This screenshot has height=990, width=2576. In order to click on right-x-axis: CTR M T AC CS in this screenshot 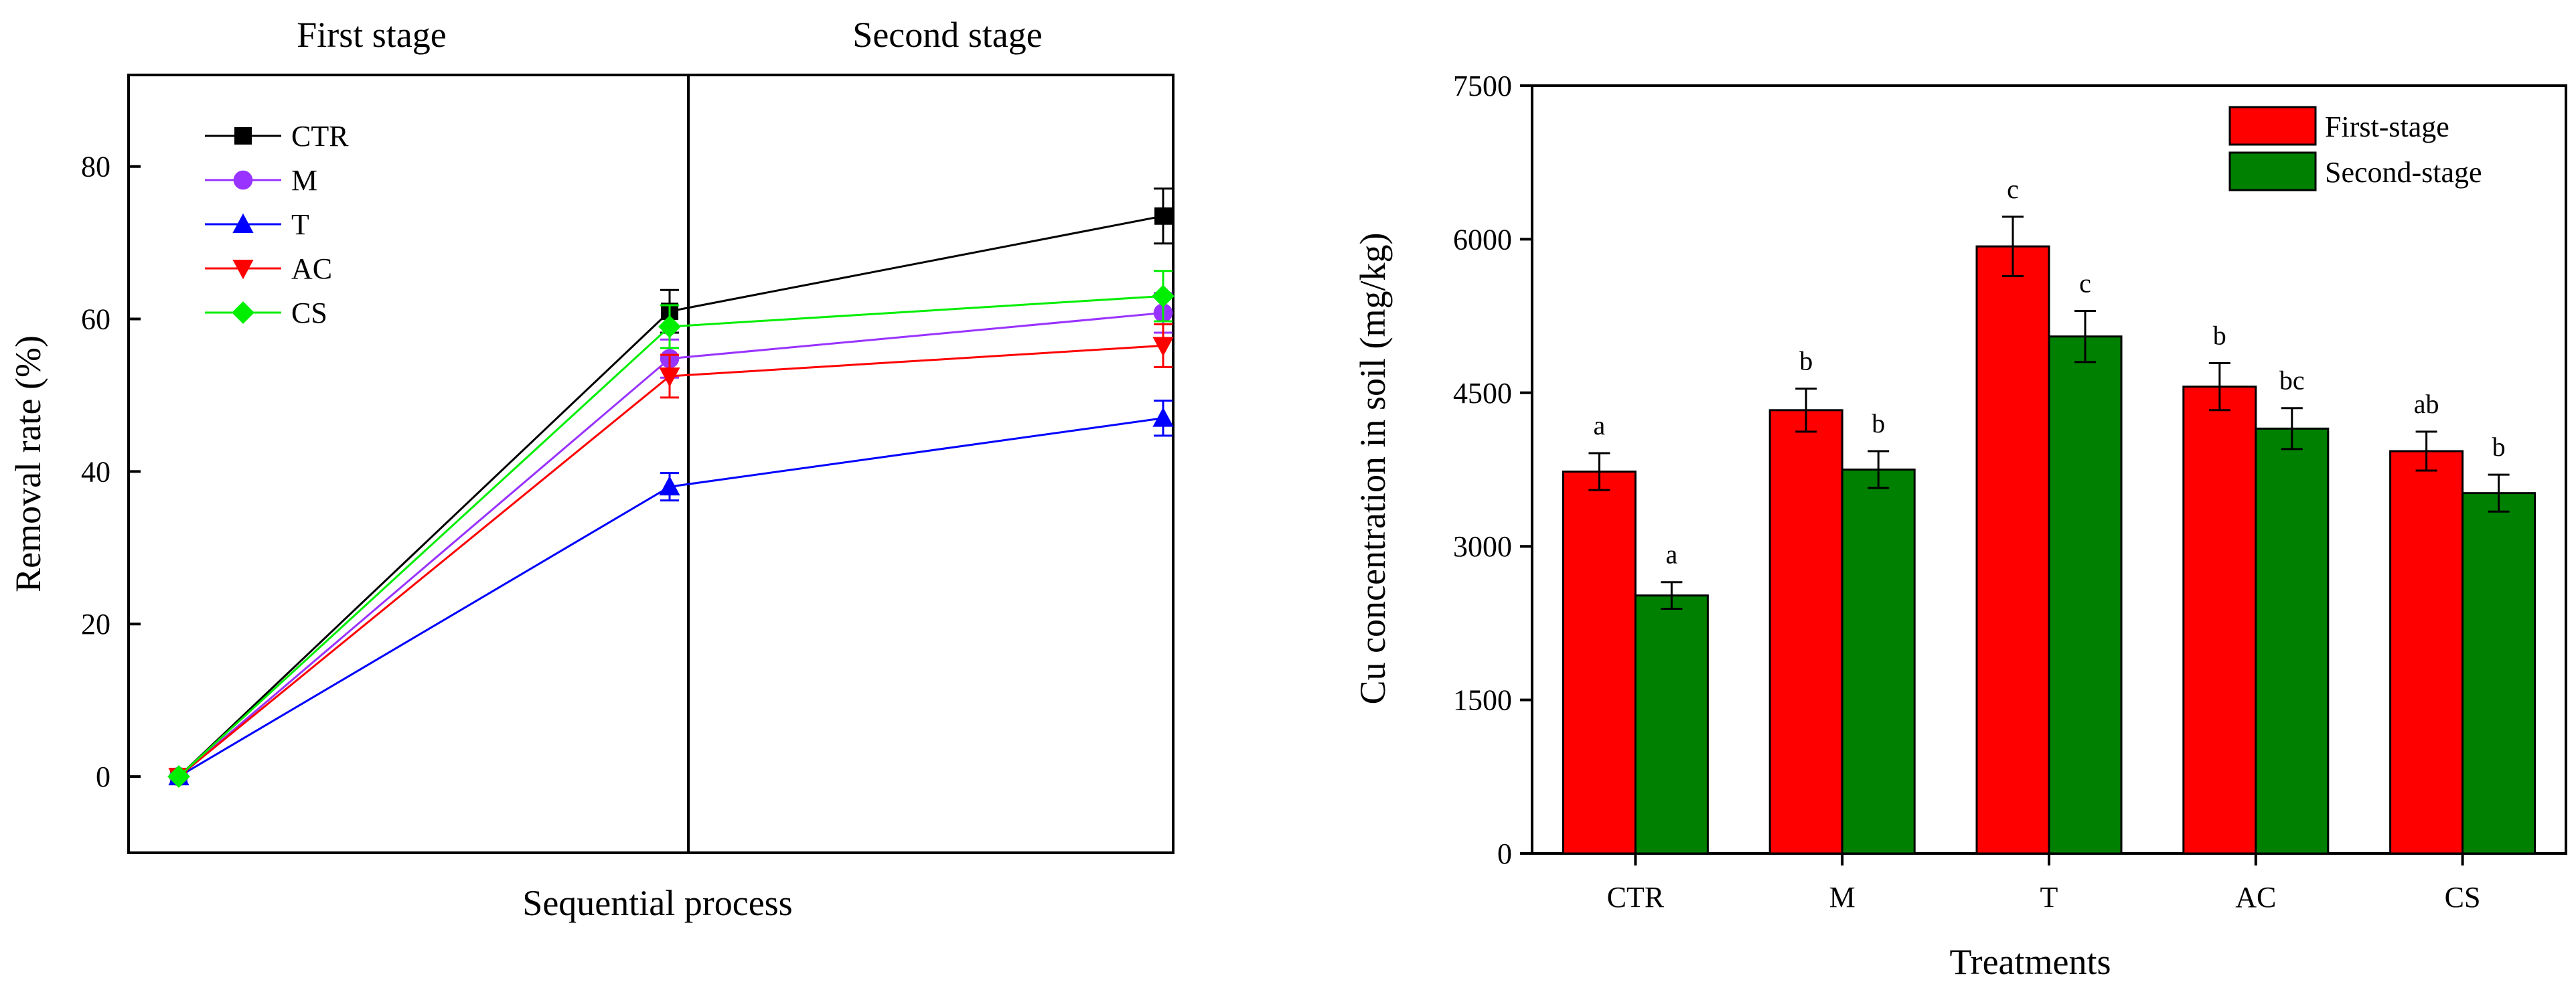, I will do `click(2044, 883)`.